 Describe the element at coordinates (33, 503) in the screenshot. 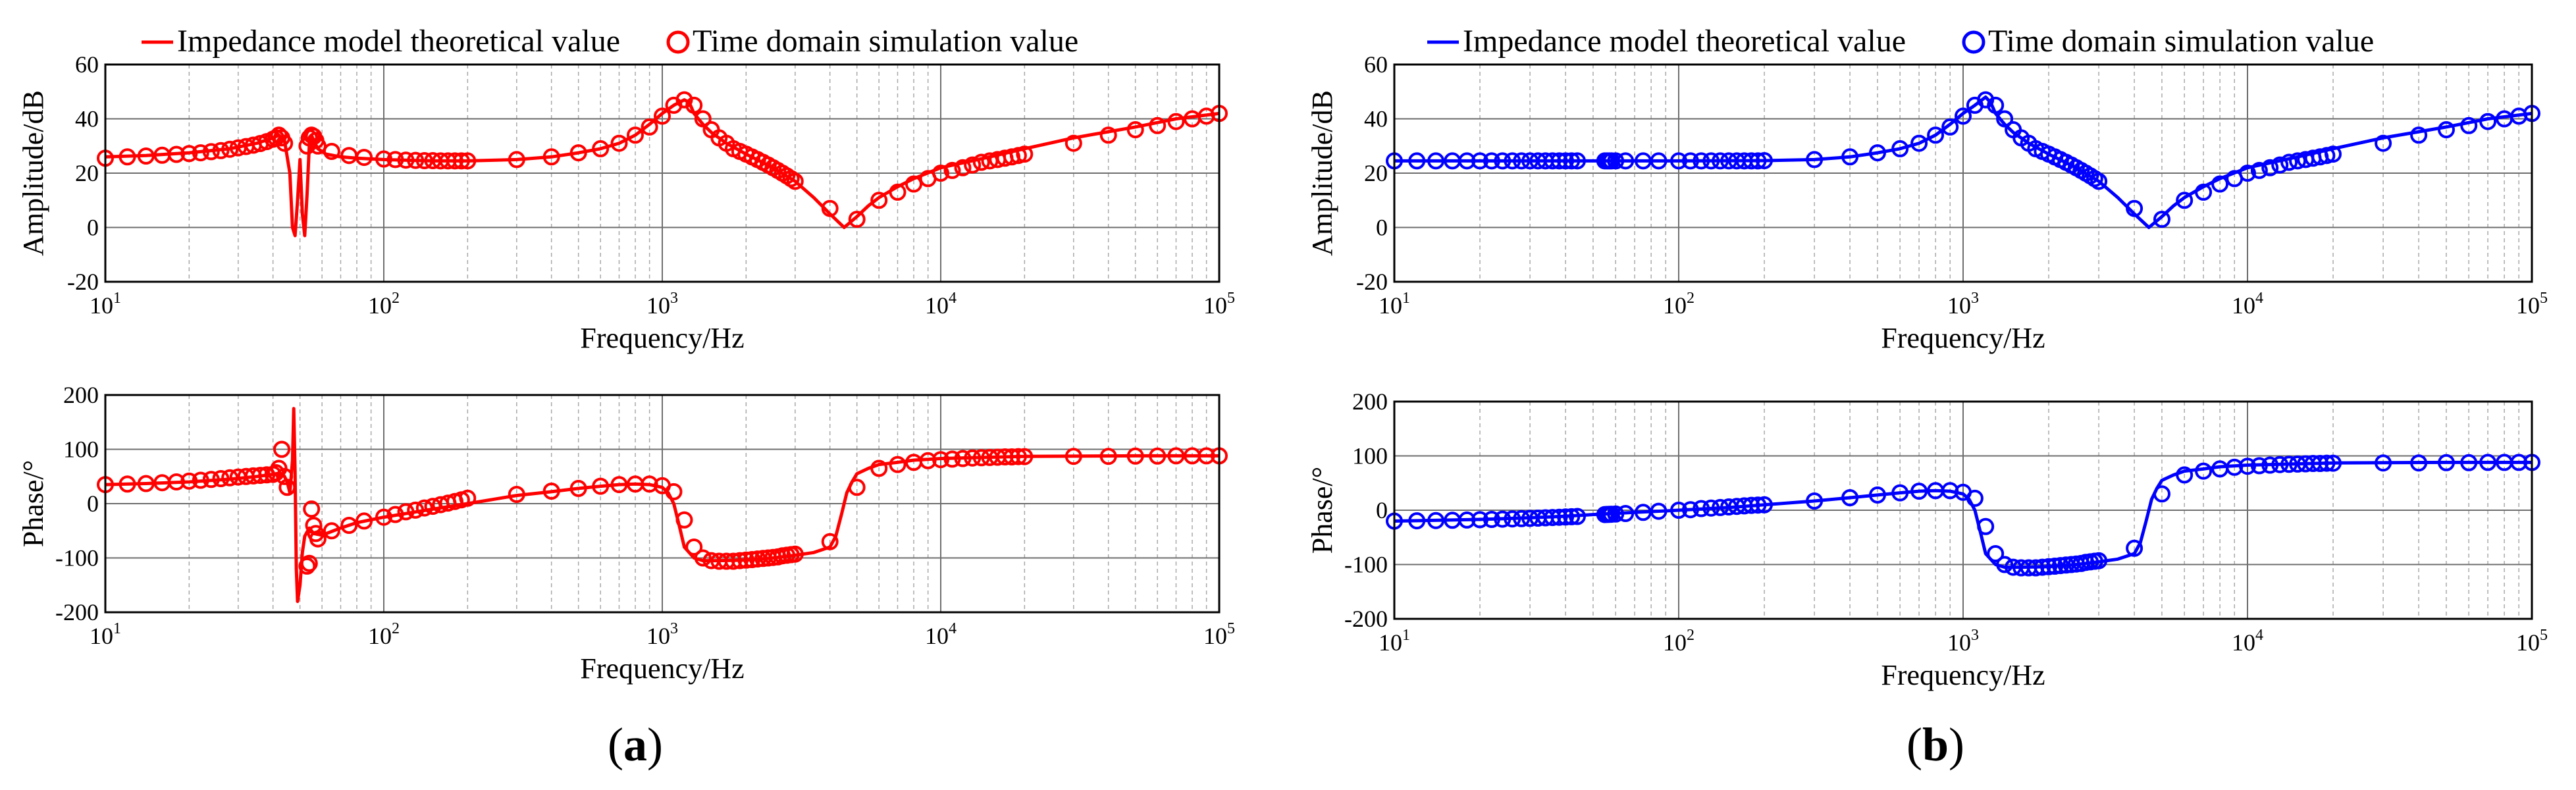

I see `y-axis-label: Phase/°` at that location.